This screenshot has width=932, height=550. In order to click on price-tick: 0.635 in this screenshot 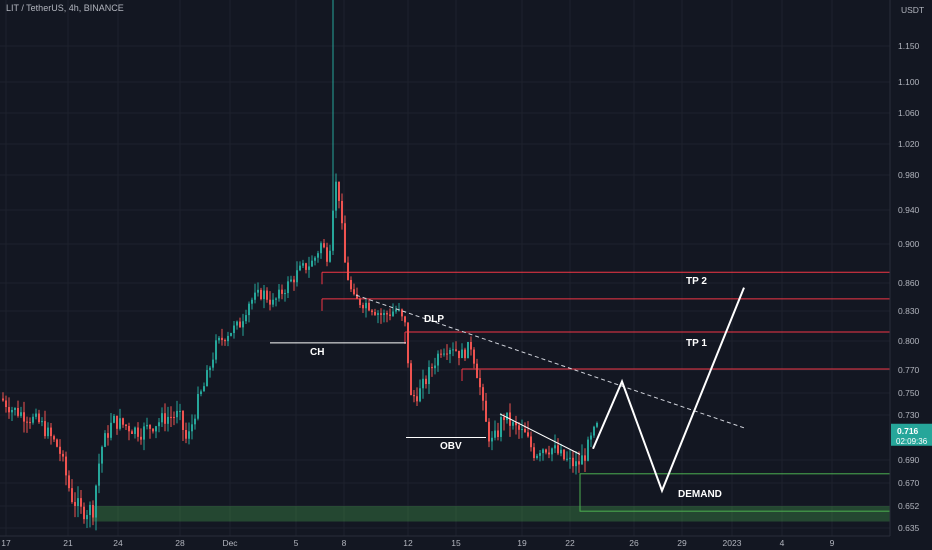, I will do `click(909, 528)`.